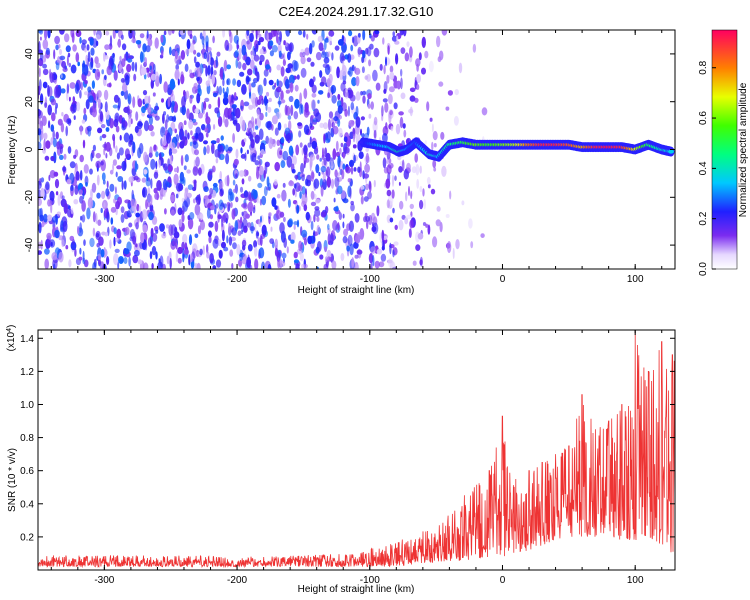 This screenshot has width=750, height=600. Describe the element at coordinates (29, 244) in the screenshot. I see `y-tick-label: -40` at that location.